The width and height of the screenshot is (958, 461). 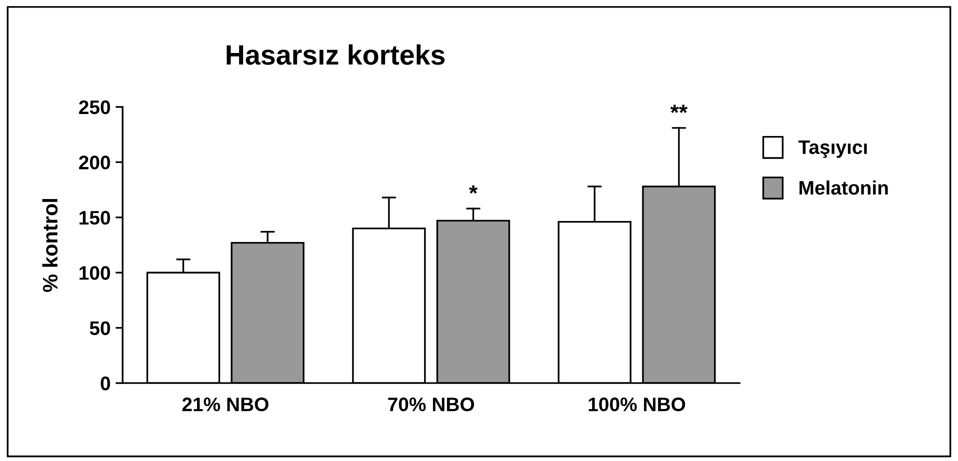 What do you see at coordinates (225, 404) in the screenshot?
I see `x-tick-label: 21% NBO` at bounding box center [225, 404].